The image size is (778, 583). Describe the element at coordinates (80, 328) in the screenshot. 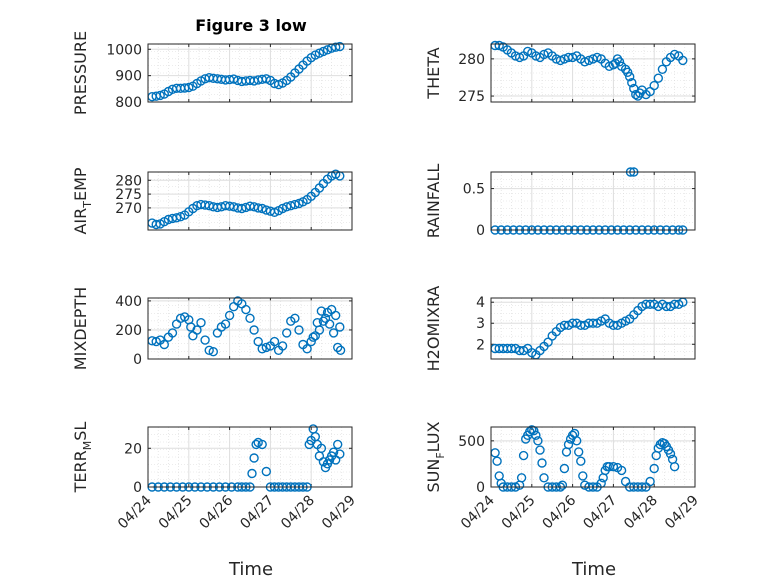

I see `y-axis-label: MIXDEPTH` at that location.